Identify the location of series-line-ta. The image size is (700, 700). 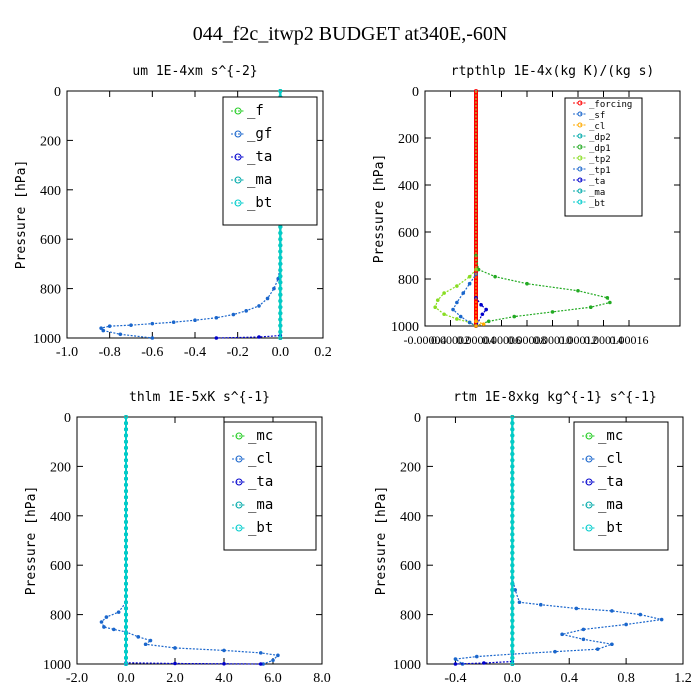
(484, 541).